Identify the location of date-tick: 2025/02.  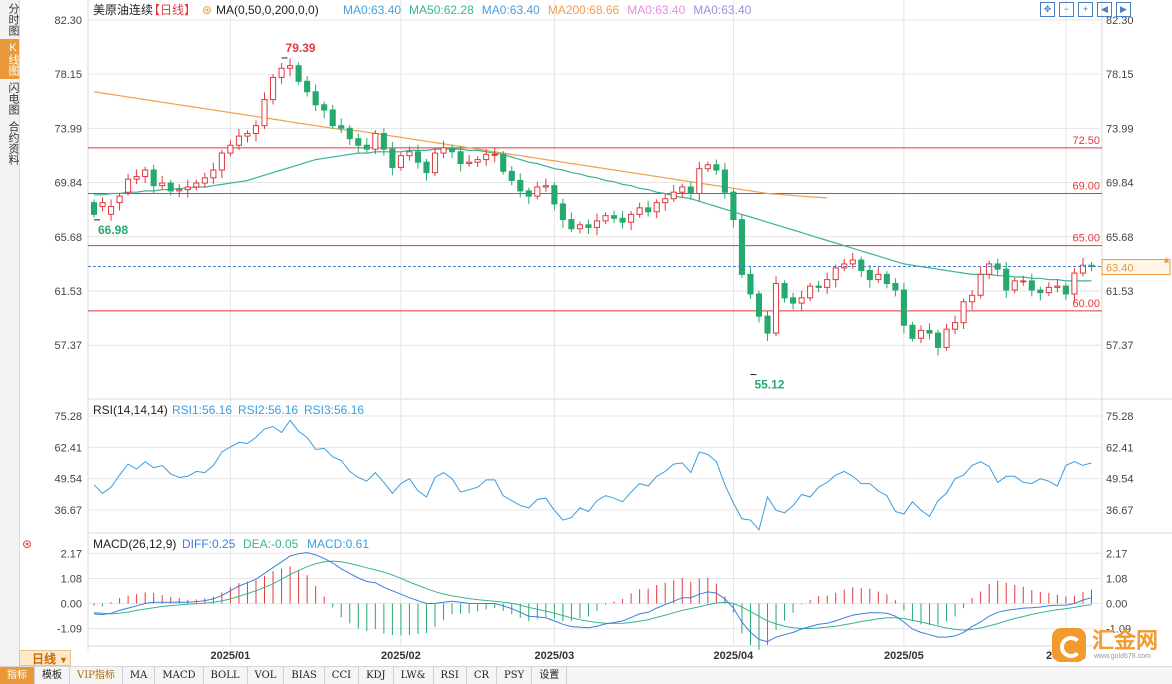
(401, 656).